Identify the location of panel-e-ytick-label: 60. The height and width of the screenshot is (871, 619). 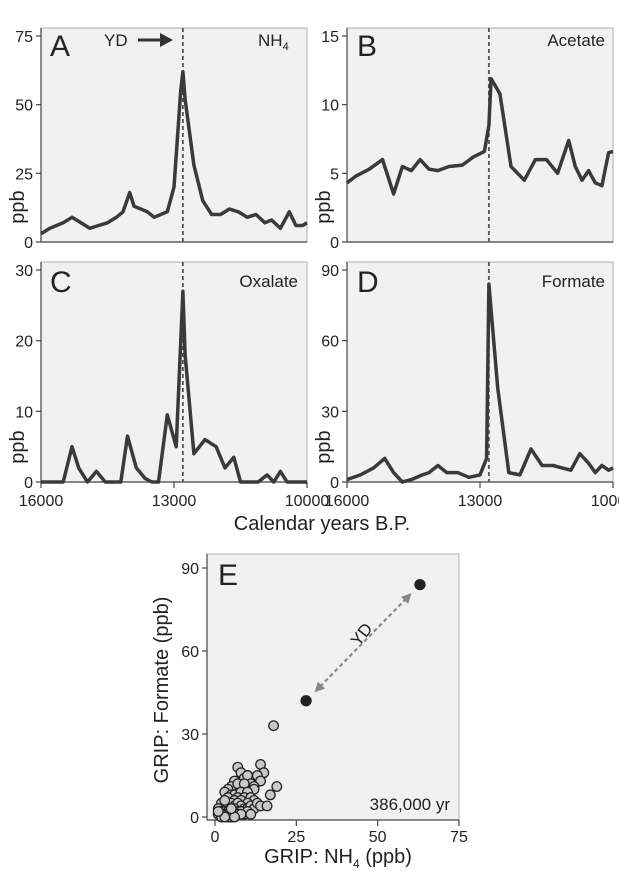
(190, 652).